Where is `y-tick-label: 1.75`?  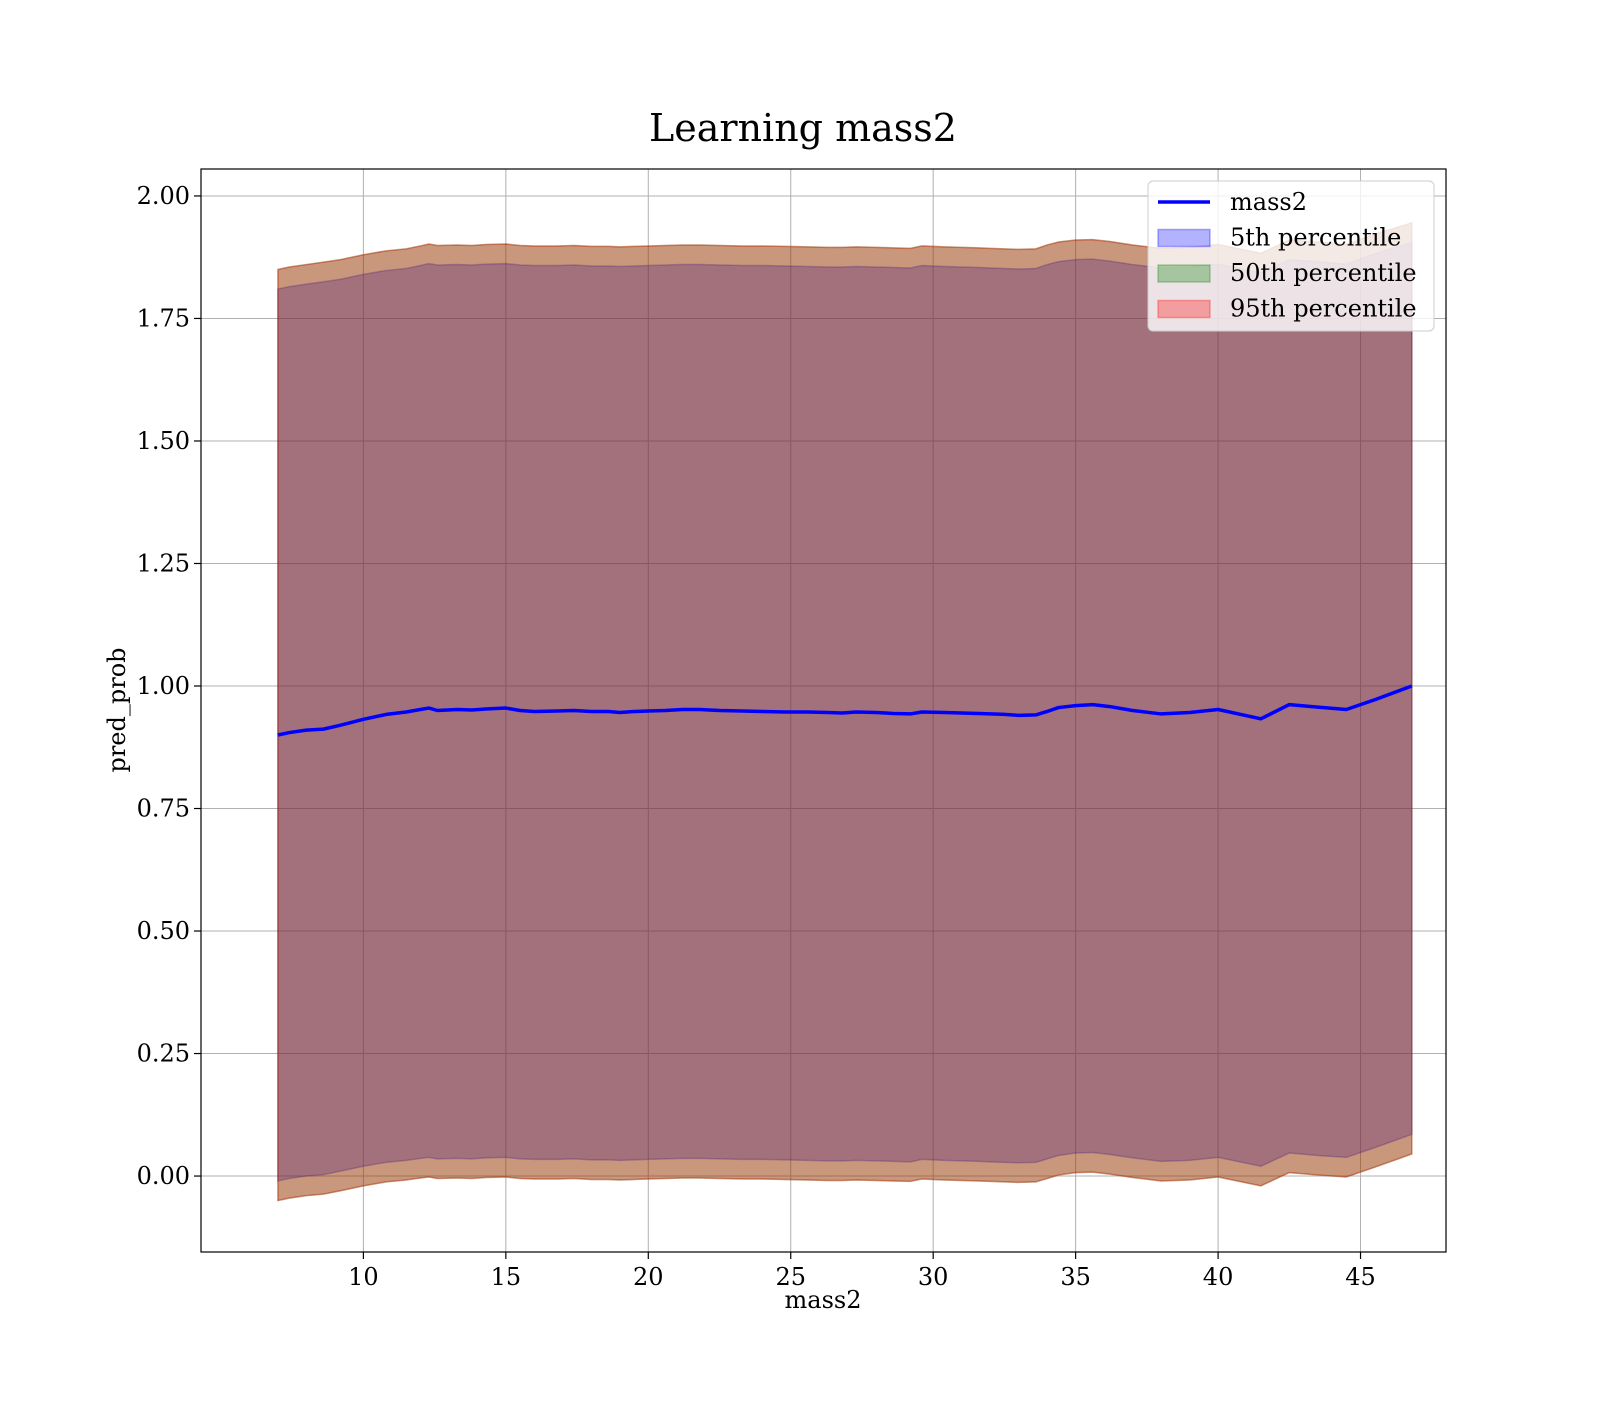 y-tick-label: 1.75 is located at coordinates (163, 318).